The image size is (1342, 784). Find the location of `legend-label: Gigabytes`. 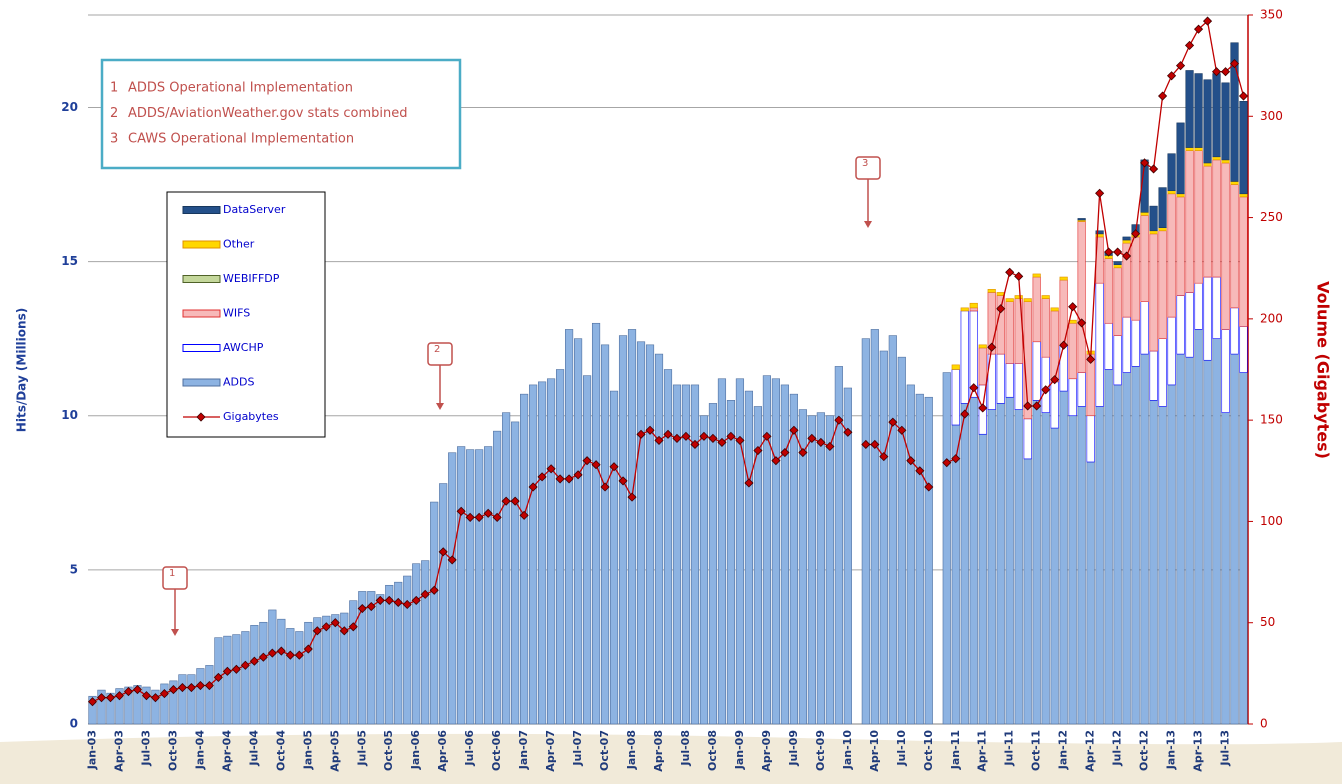

legend-label: Gigabytes is located at coordinates (251, 416).